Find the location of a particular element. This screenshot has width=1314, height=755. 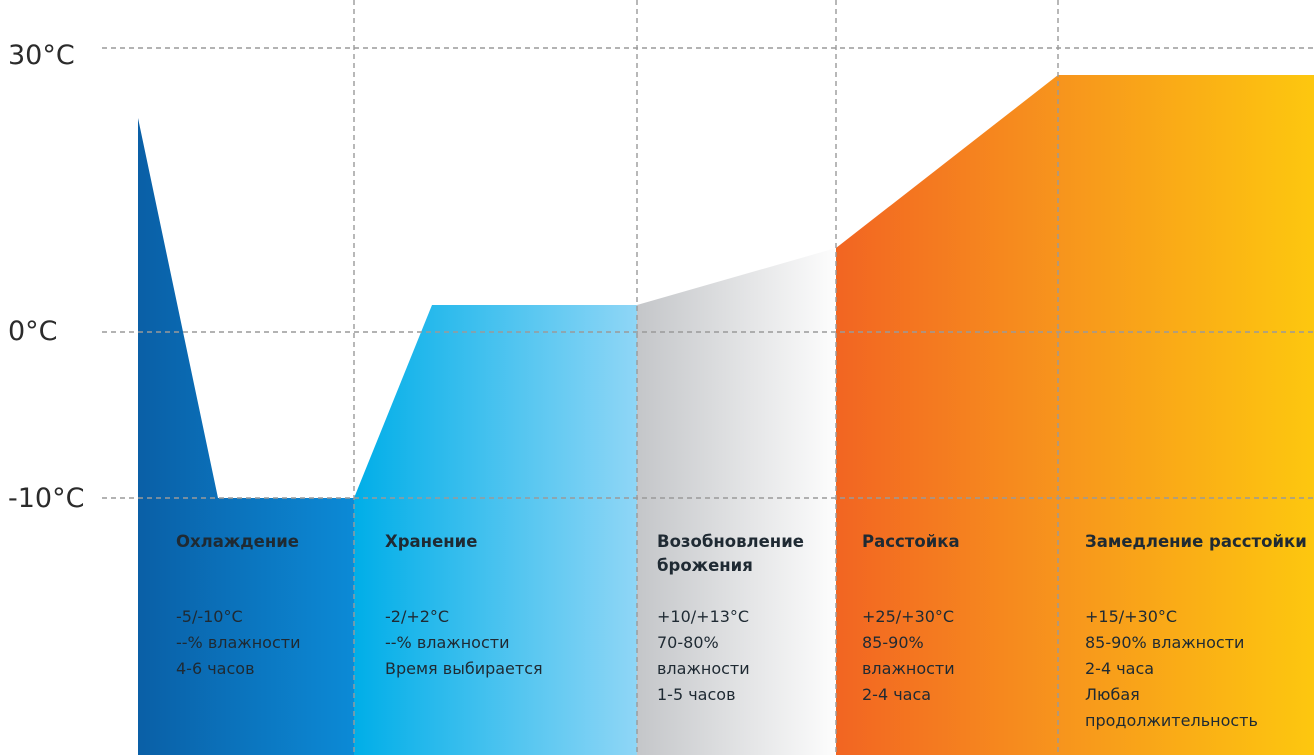

storage-area is located at coordinates (495, 530).